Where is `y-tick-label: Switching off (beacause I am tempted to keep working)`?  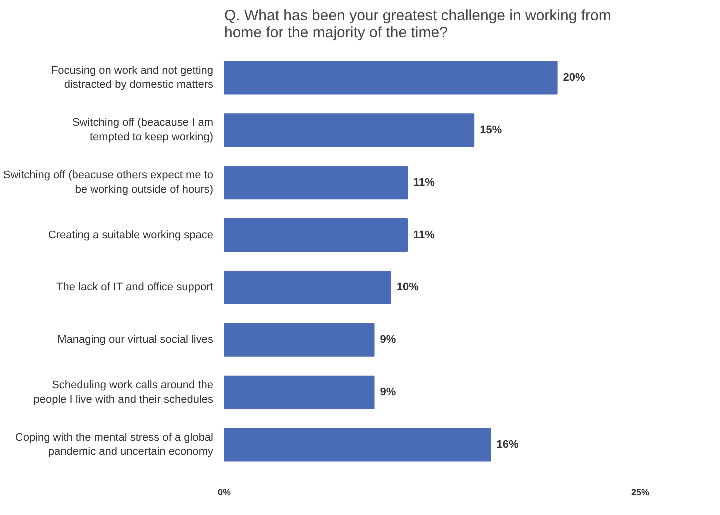 y-tick-label: Switching off (beacause I am tempted to keep working) is located at coordinates (143, 130).